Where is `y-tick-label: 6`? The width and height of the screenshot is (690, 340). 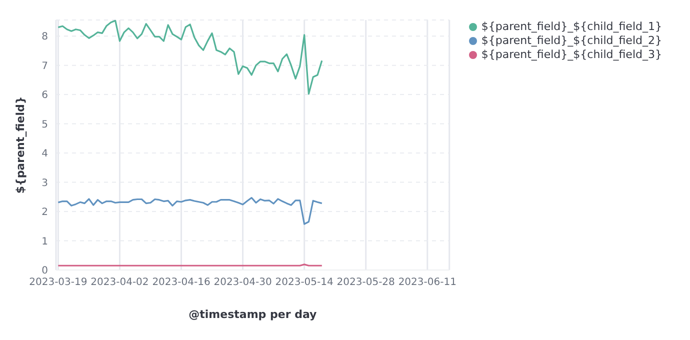
y-tick-label: 6 is located at coordinates (45, 96).